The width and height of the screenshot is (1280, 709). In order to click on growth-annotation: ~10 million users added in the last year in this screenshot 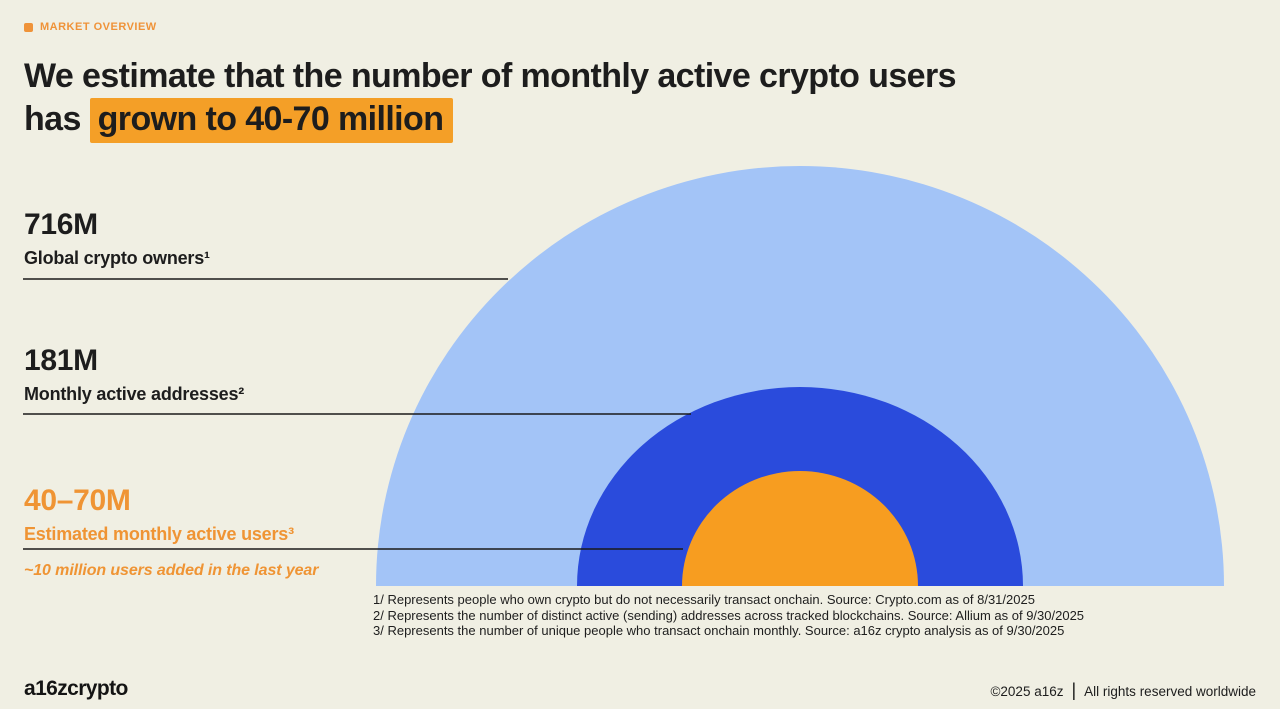, I will do `click(171, 570)`.